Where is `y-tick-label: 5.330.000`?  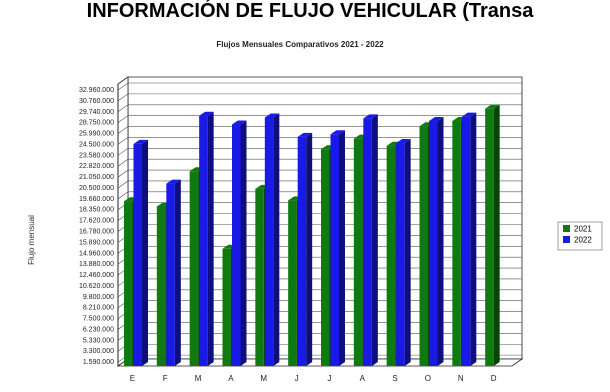
y-tick-label: 5.330.000 is located at coordinates (98, 340).